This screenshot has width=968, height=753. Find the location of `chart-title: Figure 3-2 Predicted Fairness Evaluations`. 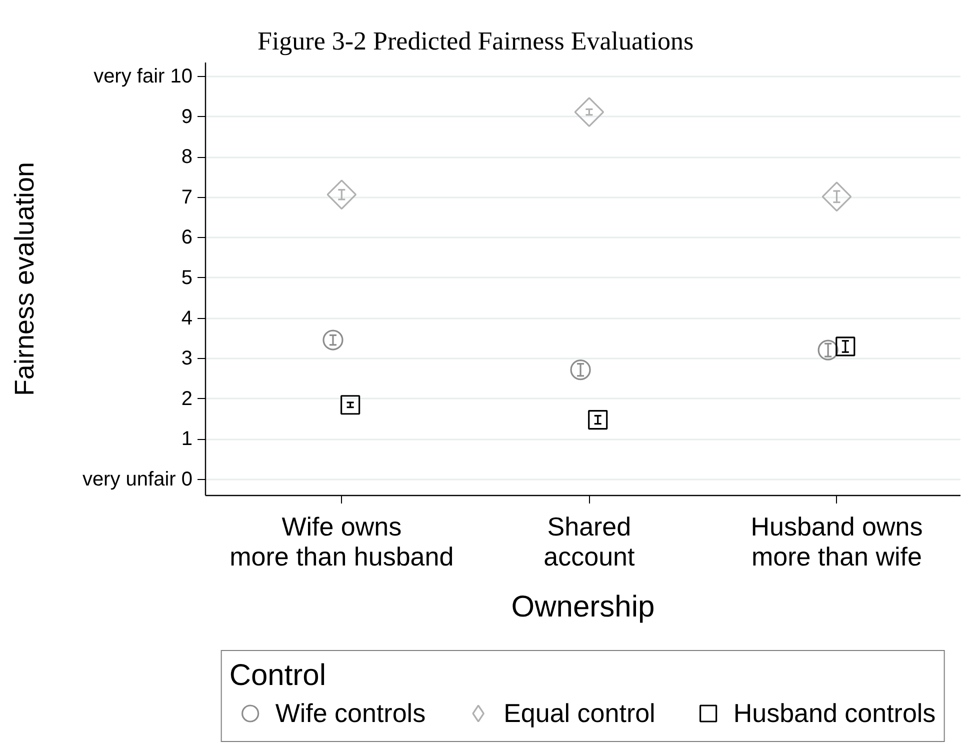

chart-title: Figure 3-2 Predicted Fairness Evaluations is located at coordinates (476, 41).